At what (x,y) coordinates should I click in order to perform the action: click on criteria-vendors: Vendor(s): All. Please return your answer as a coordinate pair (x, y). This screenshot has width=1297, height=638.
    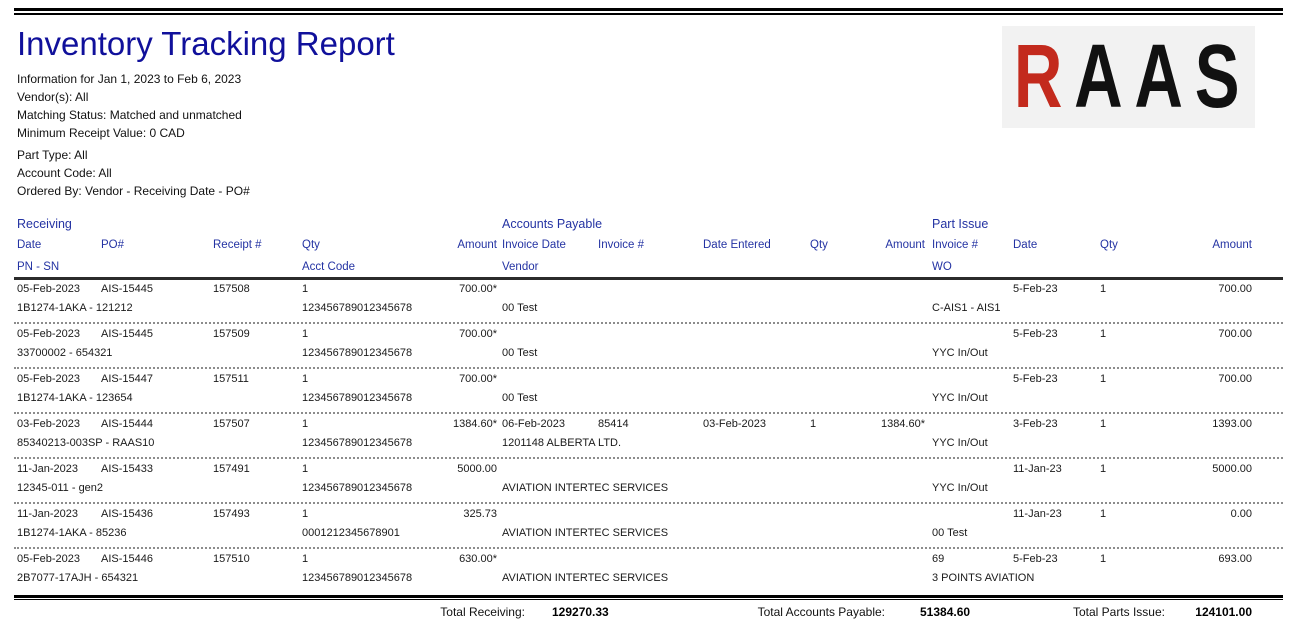
    Looking at the image, I should click on (53, 97).